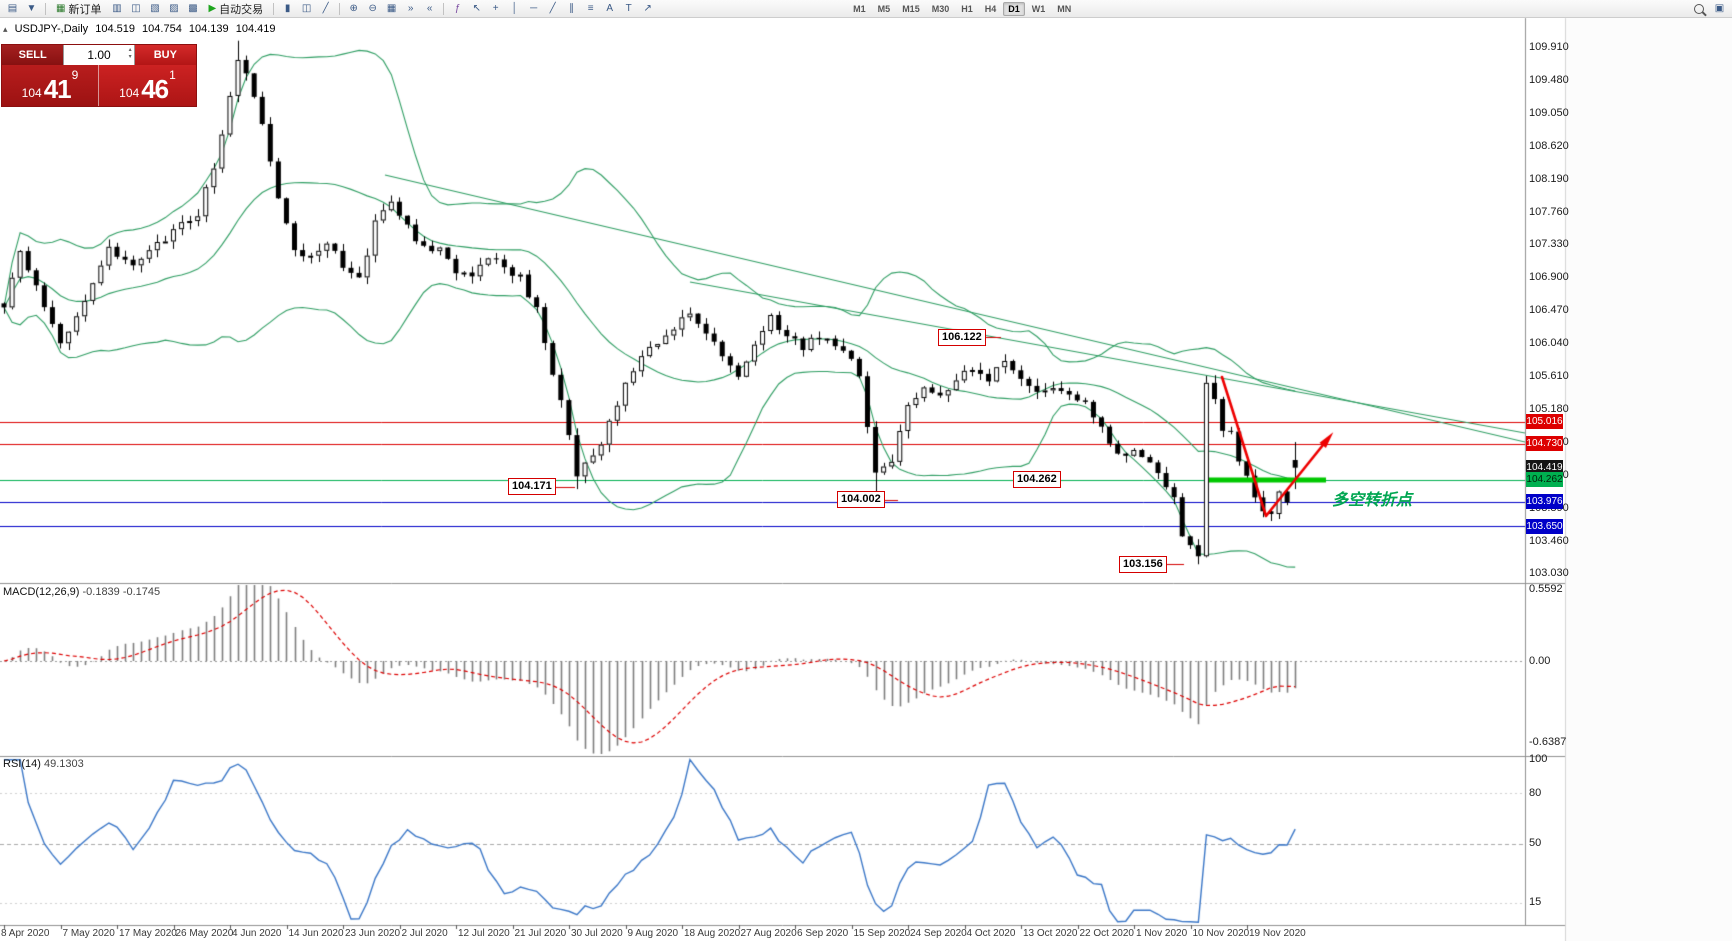  What do you see at coordinates (1544, 526) in the screenshot?
I see `support-line-badge-103650: 103.650` at bounding box center [1544, 526].